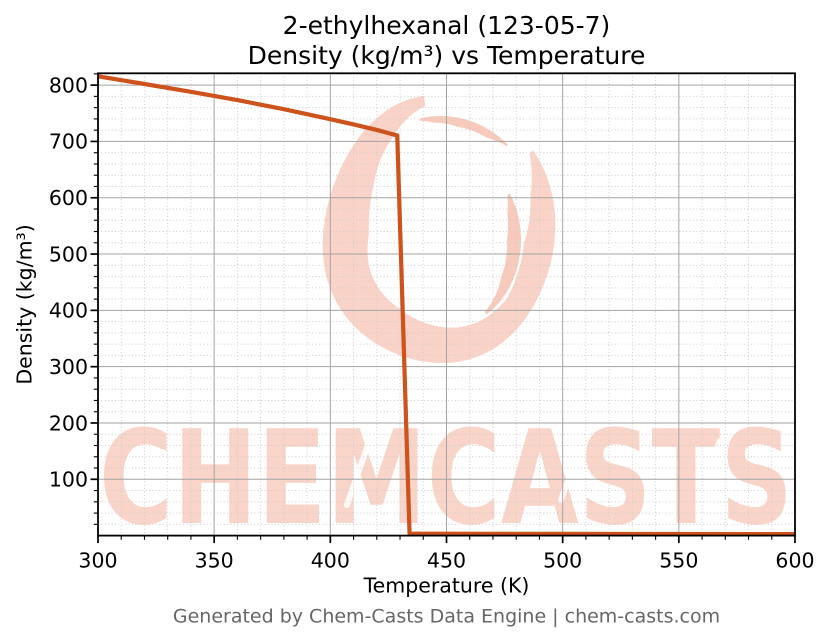 The image size is (830, 644). What do you see at coordinates (447, 55) in the screenshot?
I see `chart-title-line-2: Density (kg/m³) vs Temperature` at bounding box center [447, 55].